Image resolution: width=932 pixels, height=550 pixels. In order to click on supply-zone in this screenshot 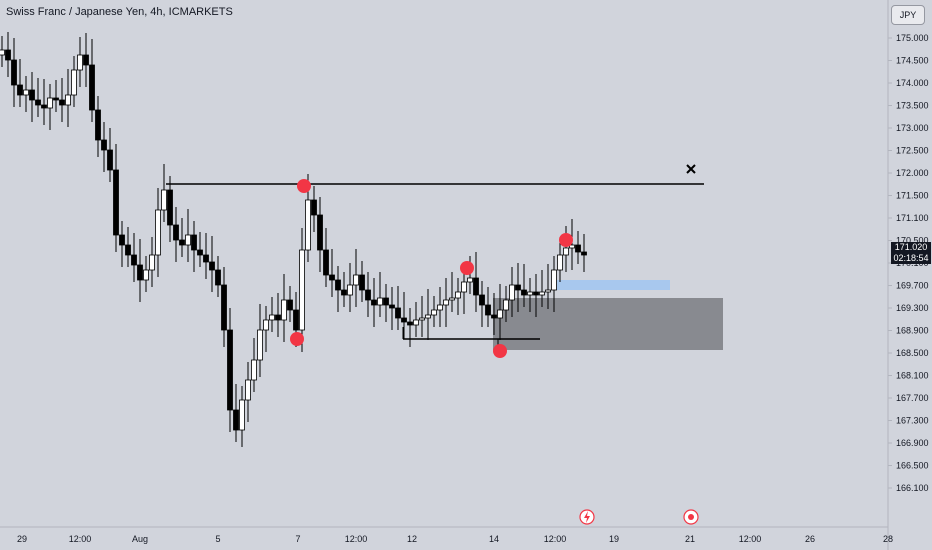, I will do `click(613, 285)`.